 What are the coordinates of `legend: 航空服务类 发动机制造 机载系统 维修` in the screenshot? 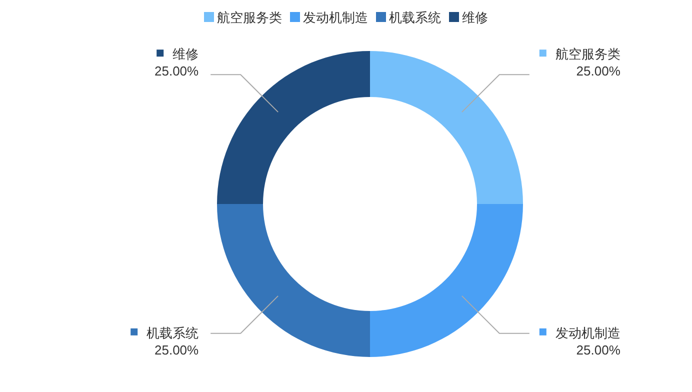 It's located at (346, 17).